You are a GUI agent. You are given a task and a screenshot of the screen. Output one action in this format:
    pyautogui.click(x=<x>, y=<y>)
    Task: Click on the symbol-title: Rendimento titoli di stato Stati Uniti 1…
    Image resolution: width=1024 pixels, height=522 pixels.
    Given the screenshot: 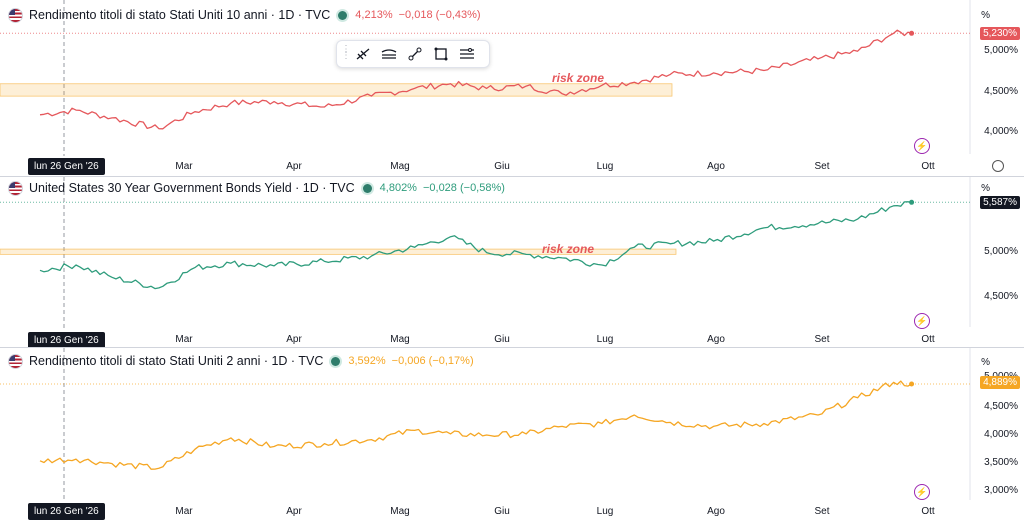 What is the action you would take?
    pyautogui.click(x=180, y=15)
    